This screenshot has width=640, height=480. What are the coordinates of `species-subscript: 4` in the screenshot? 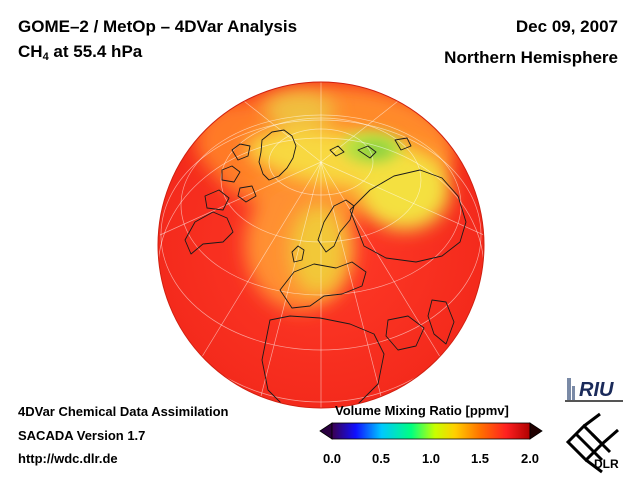 It's located at (45, 57).